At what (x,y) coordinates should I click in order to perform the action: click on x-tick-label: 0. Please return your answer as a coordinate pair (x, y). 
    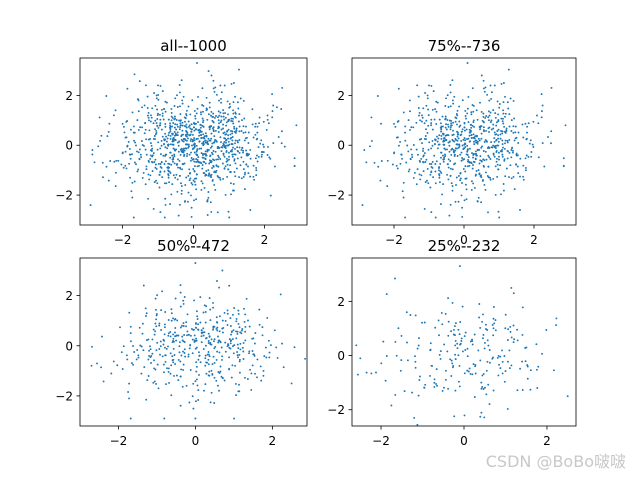
    Looking at the image, I should click on (464, 441).